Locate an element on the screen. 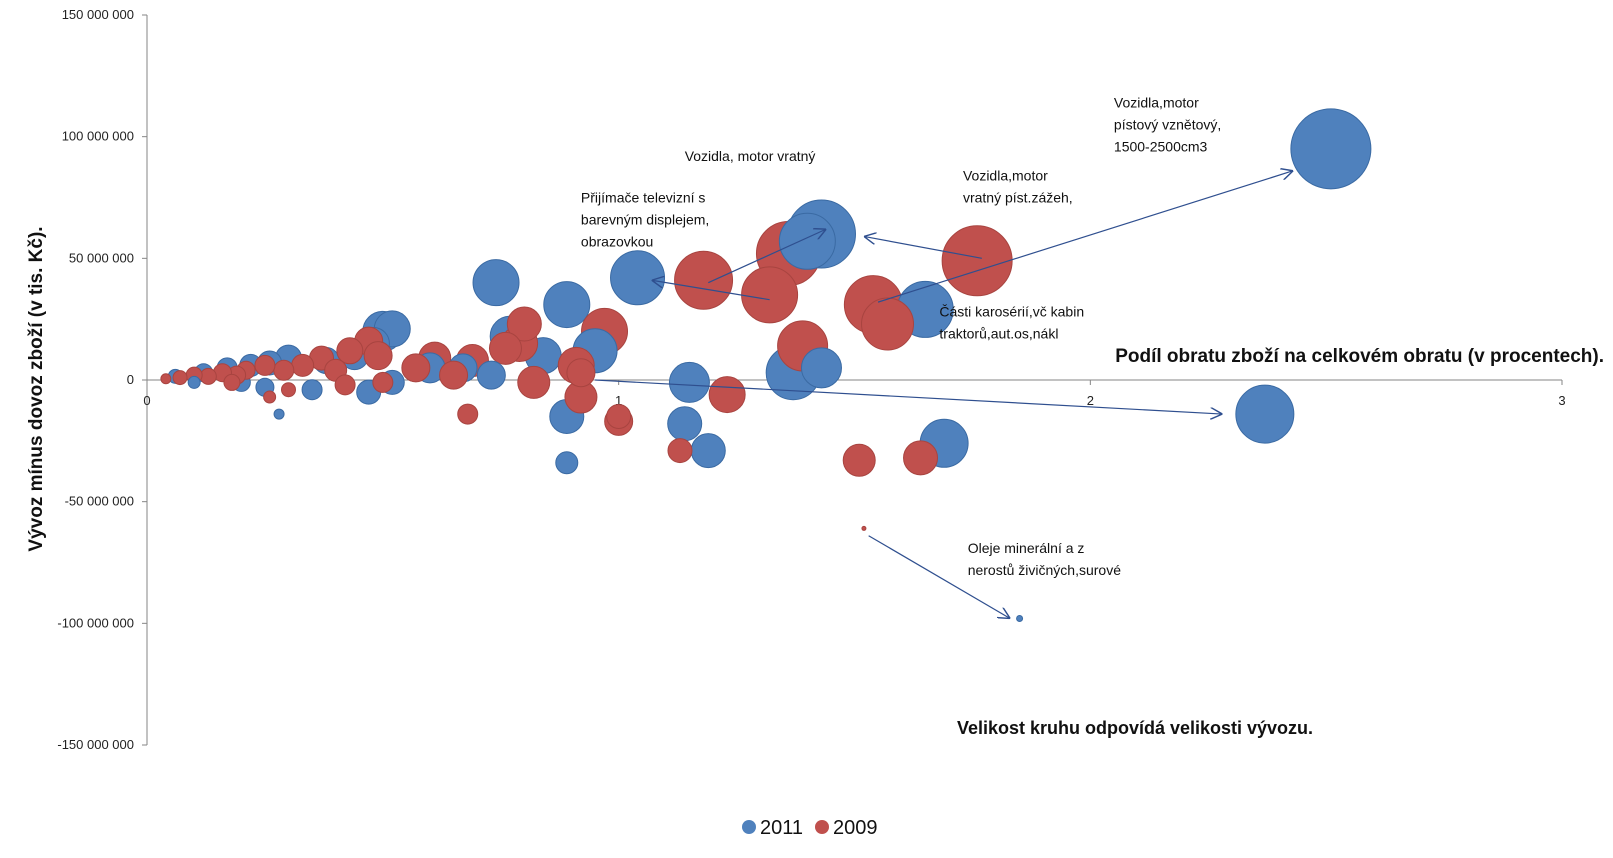 Image resolution: width=1613 pixels, height=858 pixels. legend-label-2011: 2011 is located at coordinates (781, 828).